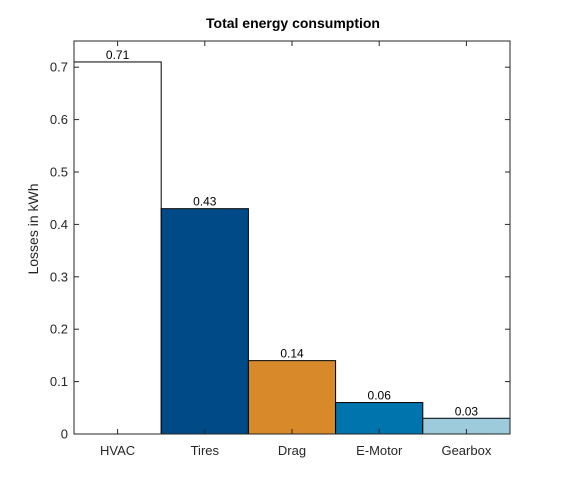 The width and height of the screenshot is (565, 488). Describe the element at coordinates (117, 248) in the screenshot. I see `bar-hvac` at that location.